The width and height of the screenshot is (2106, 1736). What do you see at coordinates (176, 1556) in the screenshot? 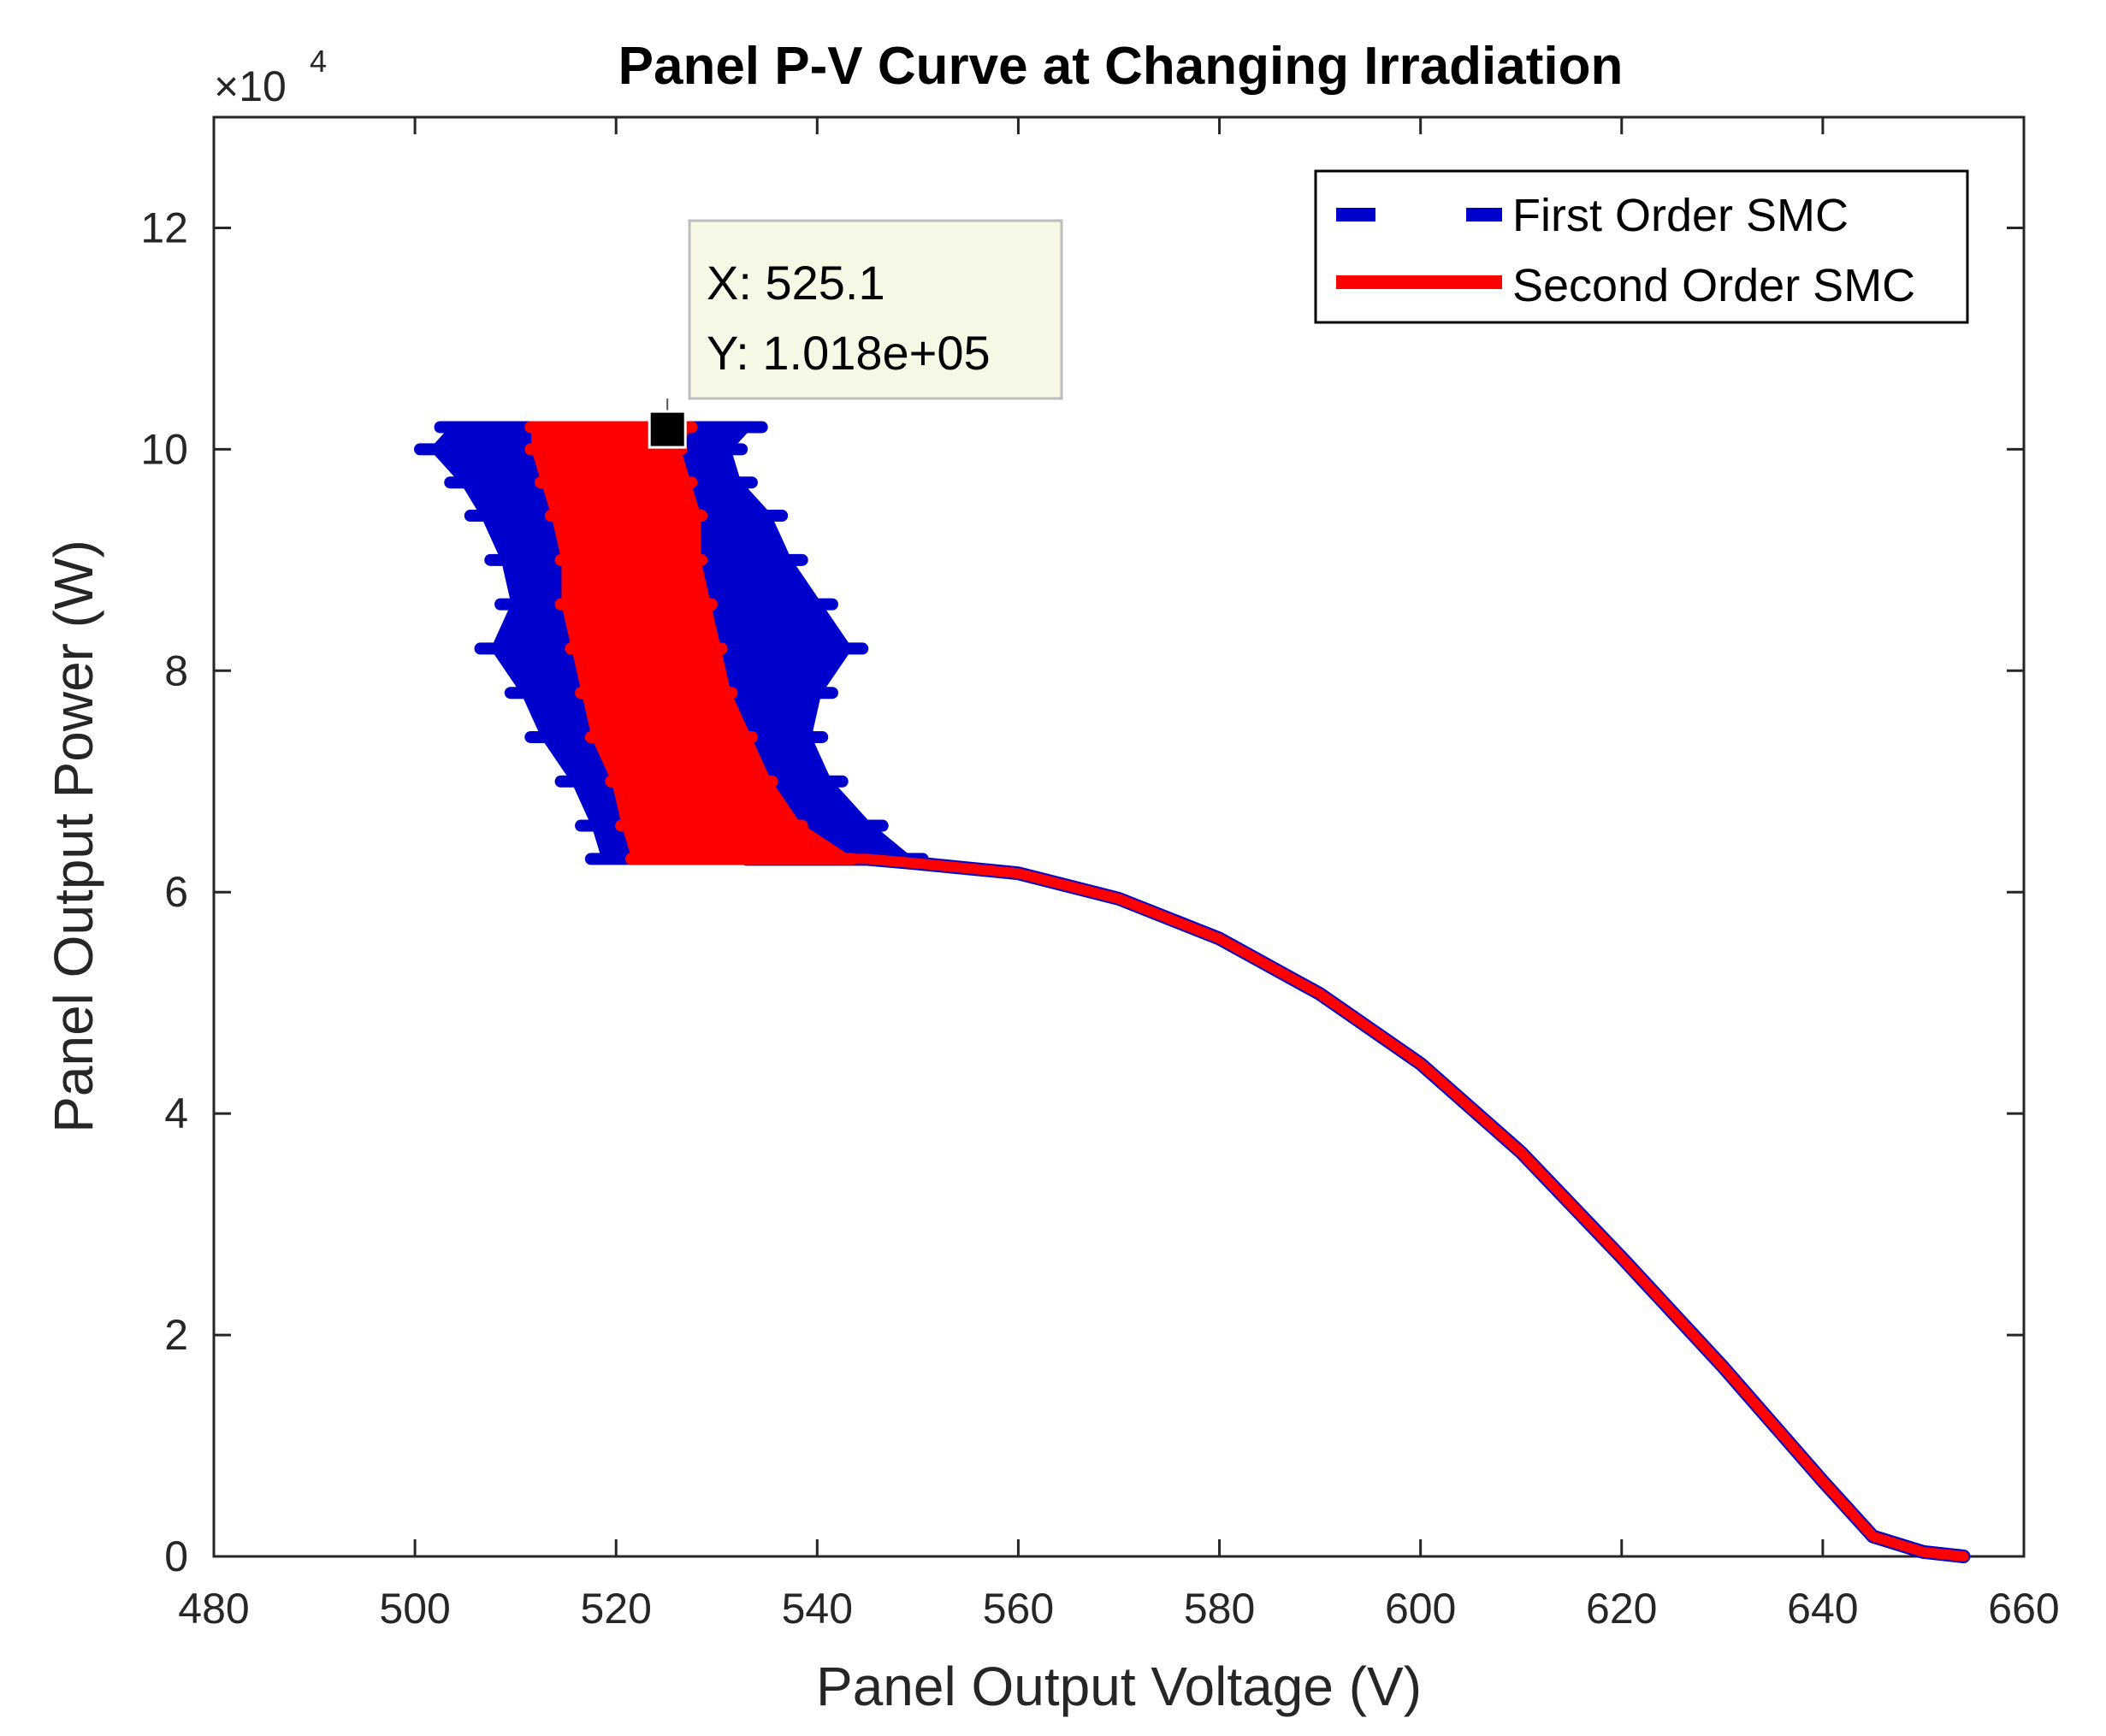
I see `y-tick-label: 0` at bounding box center [176, 1556].